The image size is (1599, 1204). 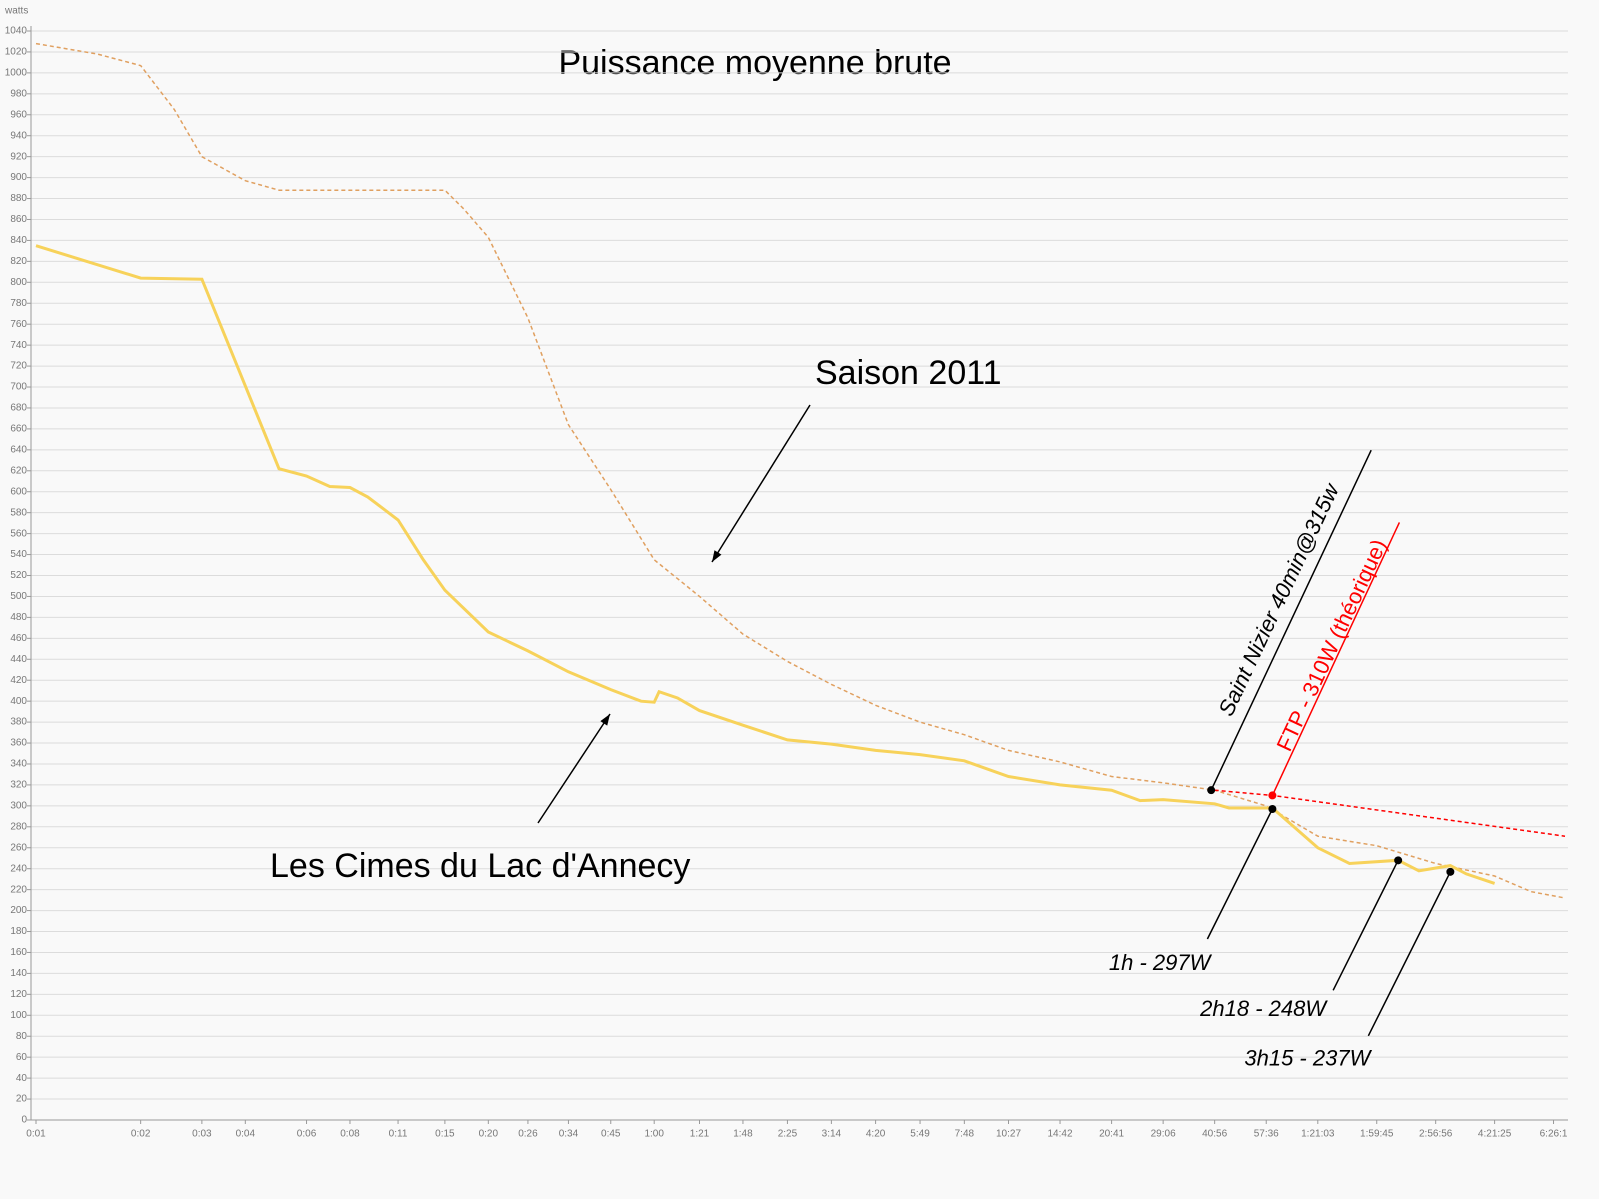 What do you see at coordinates (24, 1120) in the screenshot?
I see `y-tick-label: 0` at bounding box center [24, 1120].